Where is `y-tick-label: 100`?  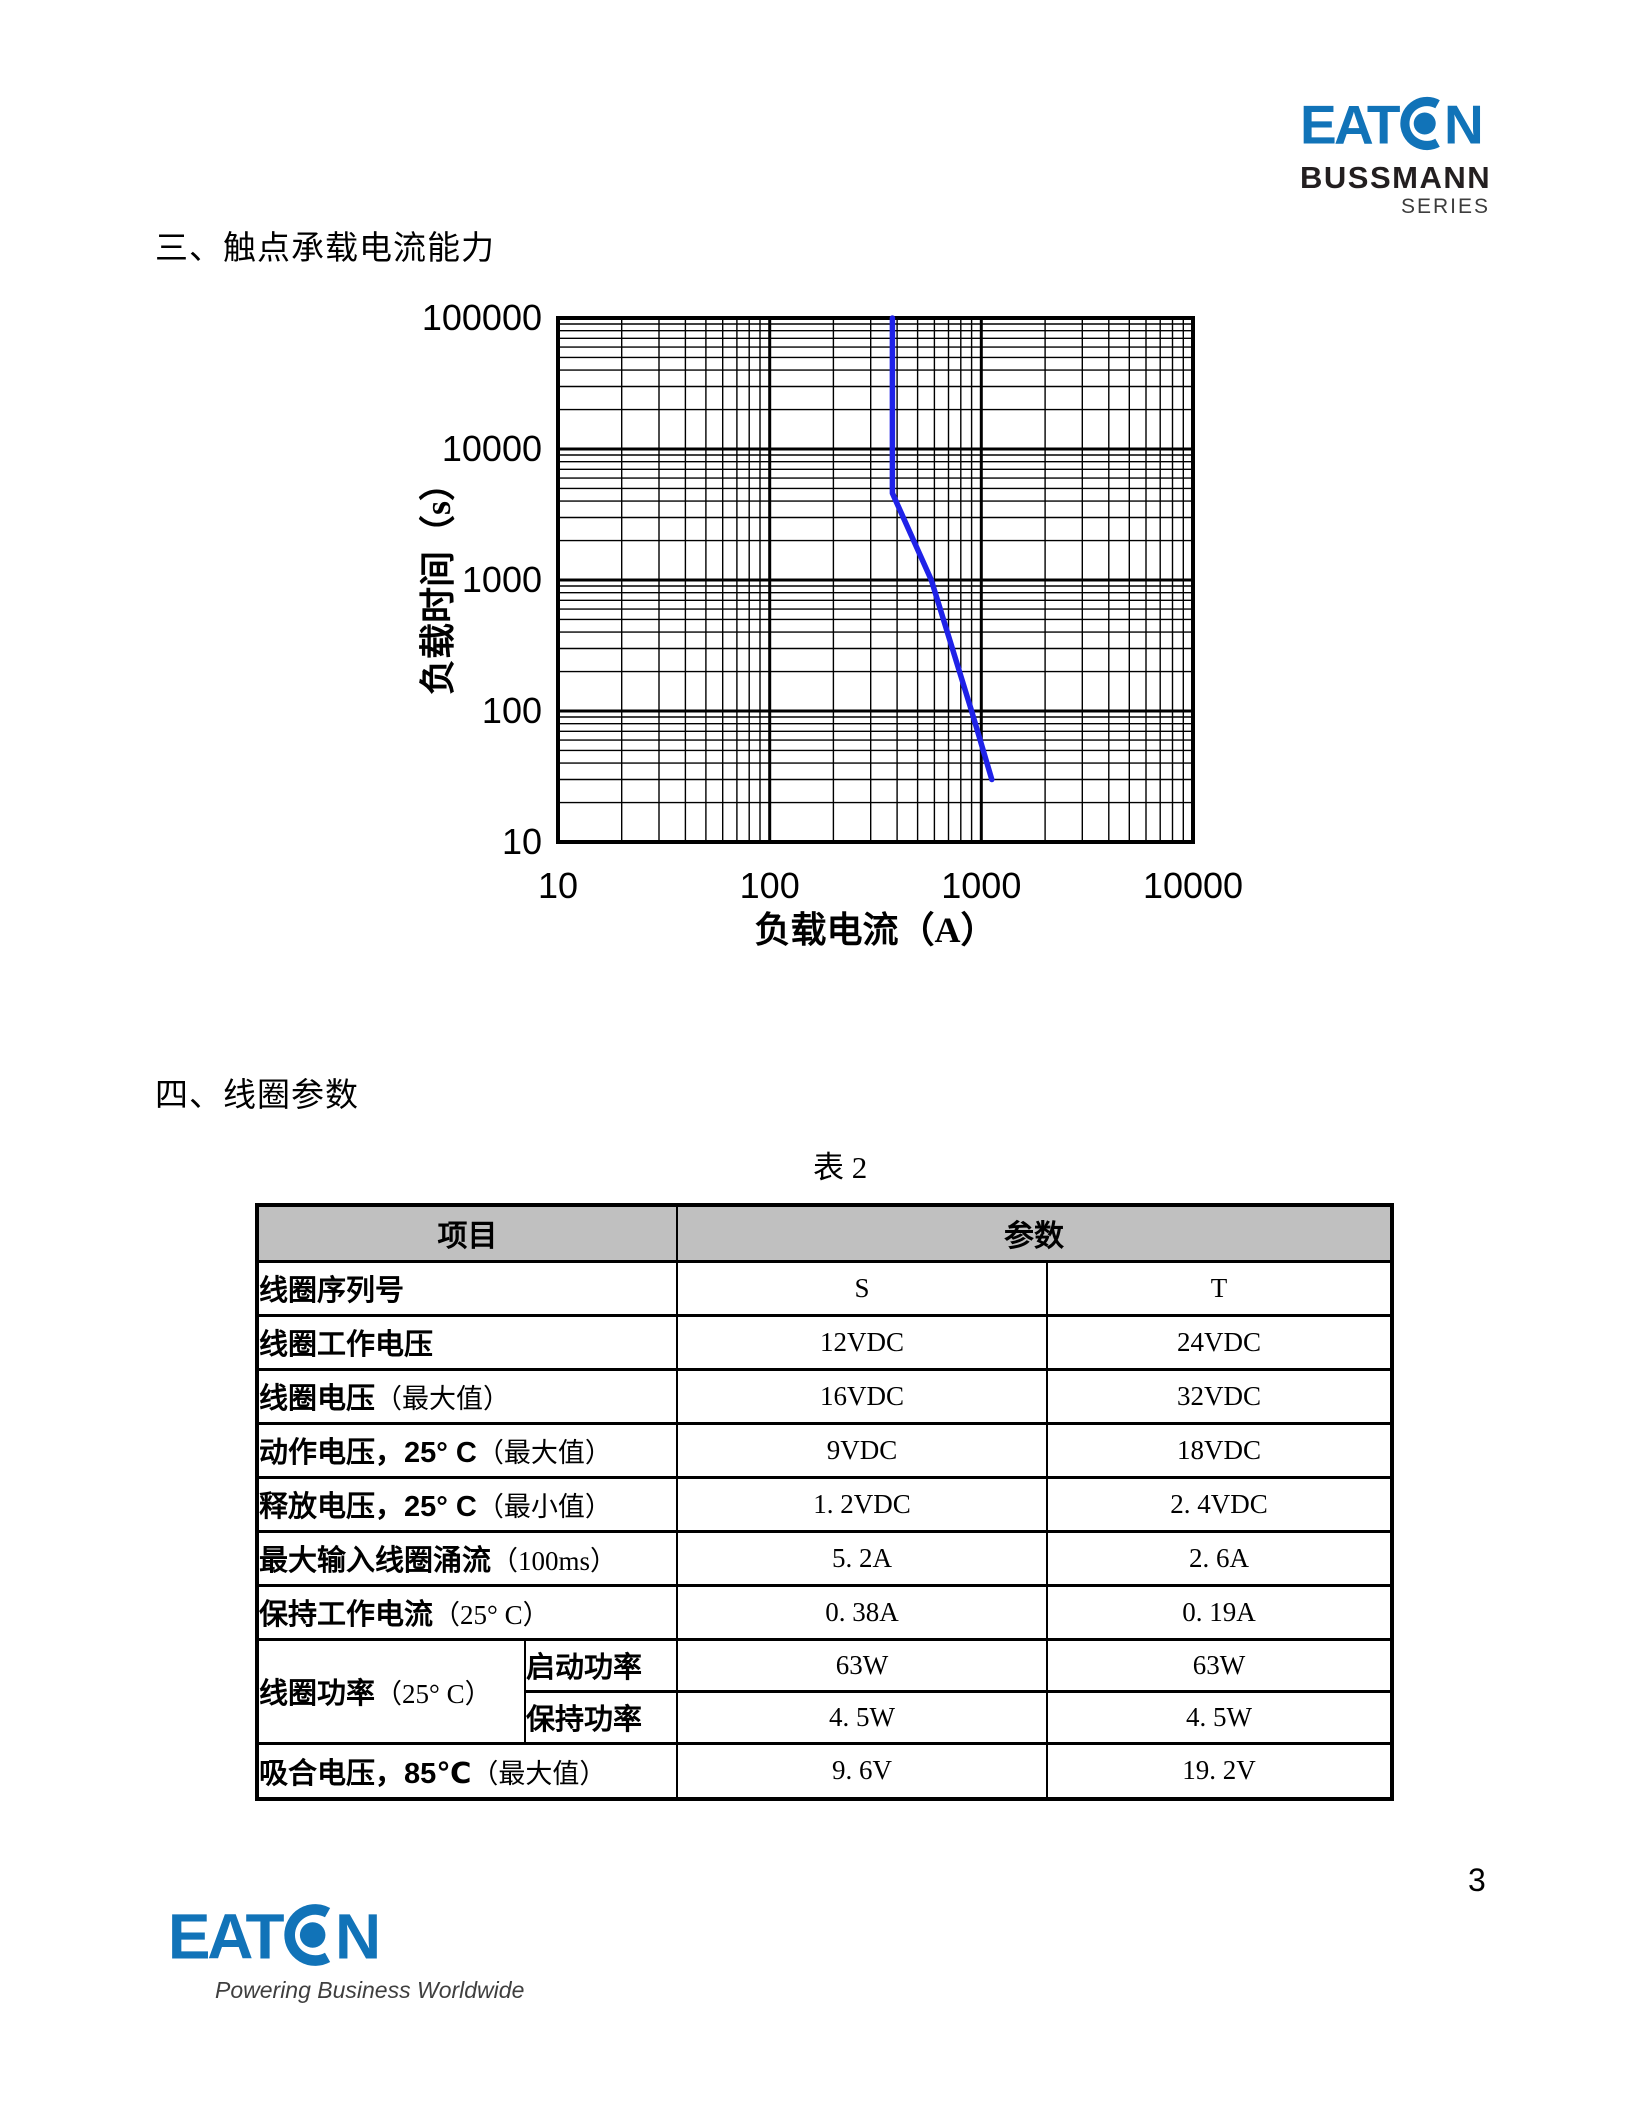
y-tick-label: 100 is located at coordinates (512, 710).